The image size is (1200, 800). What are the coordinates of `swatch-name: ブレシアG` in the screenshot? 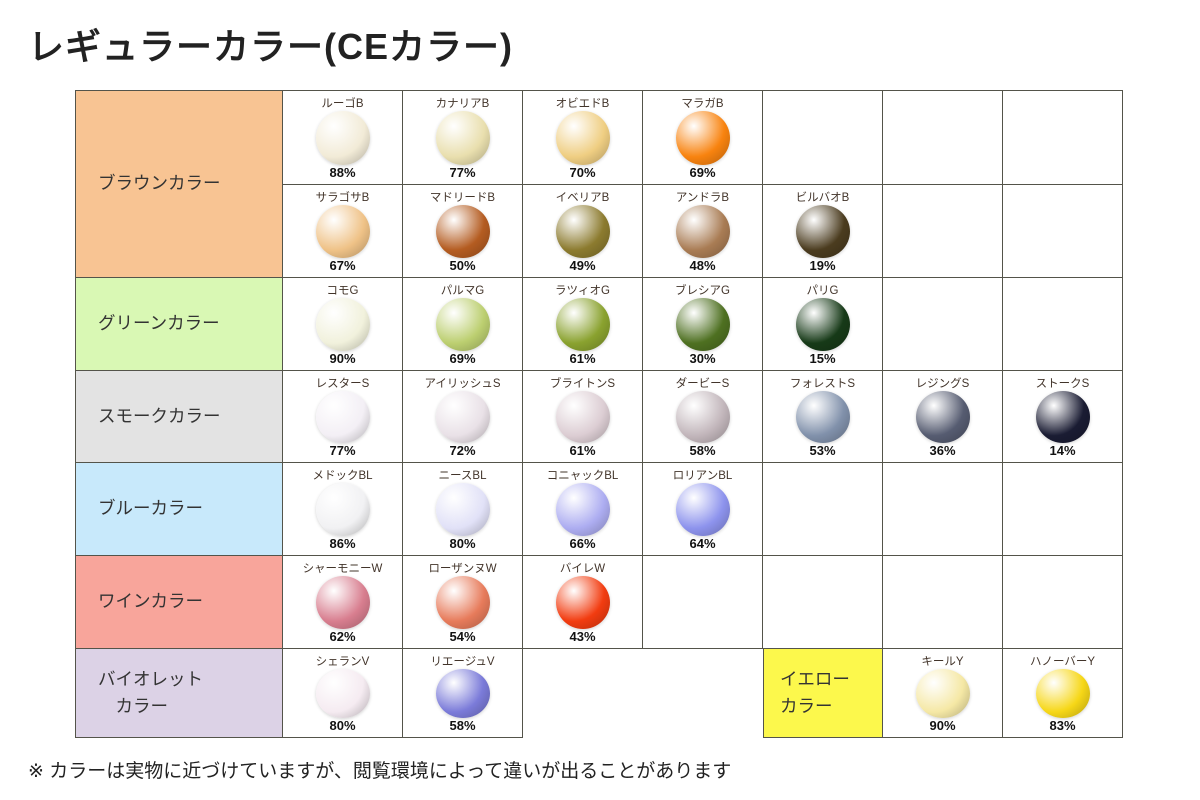 It's located at (702, 291).